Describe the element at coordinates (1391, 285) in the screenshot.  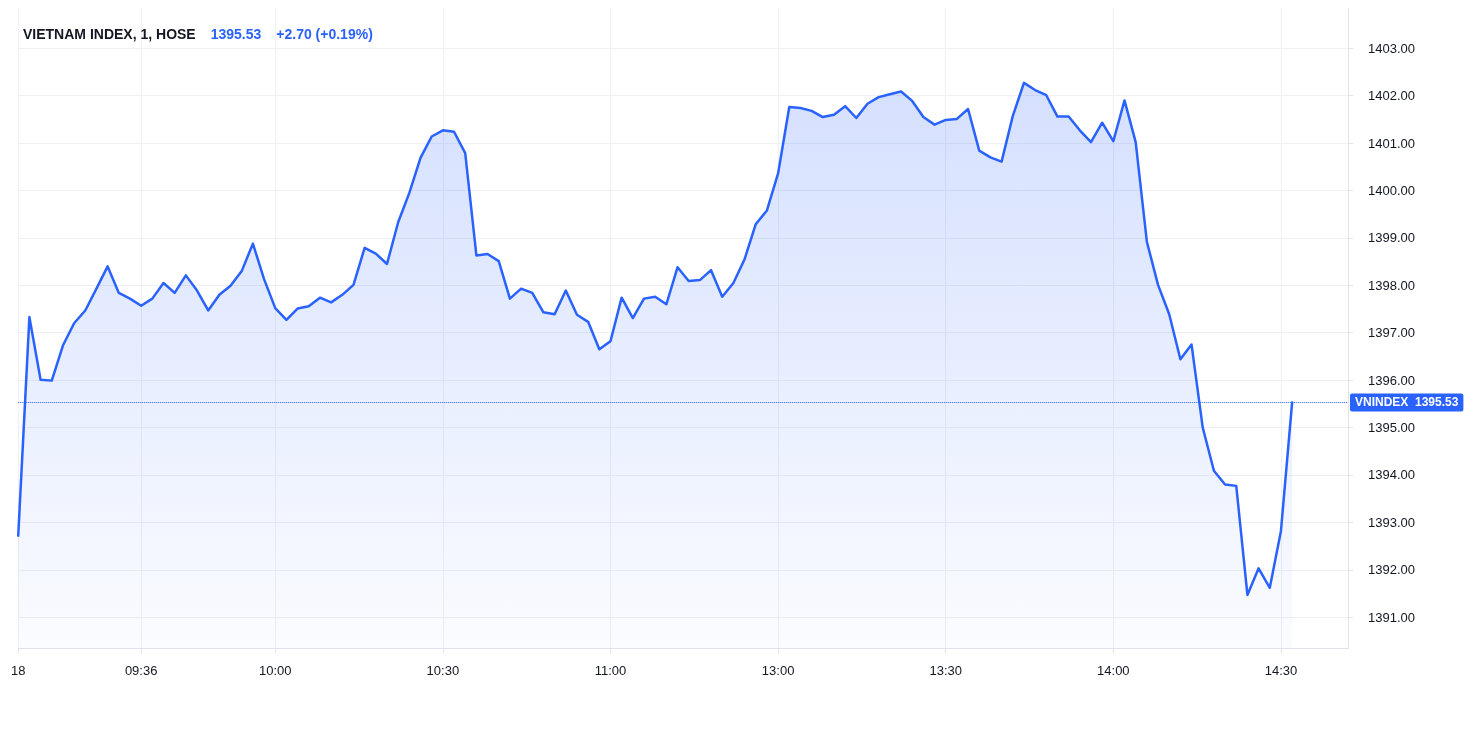
I see `y-tick-label: 1398.00` at that location.